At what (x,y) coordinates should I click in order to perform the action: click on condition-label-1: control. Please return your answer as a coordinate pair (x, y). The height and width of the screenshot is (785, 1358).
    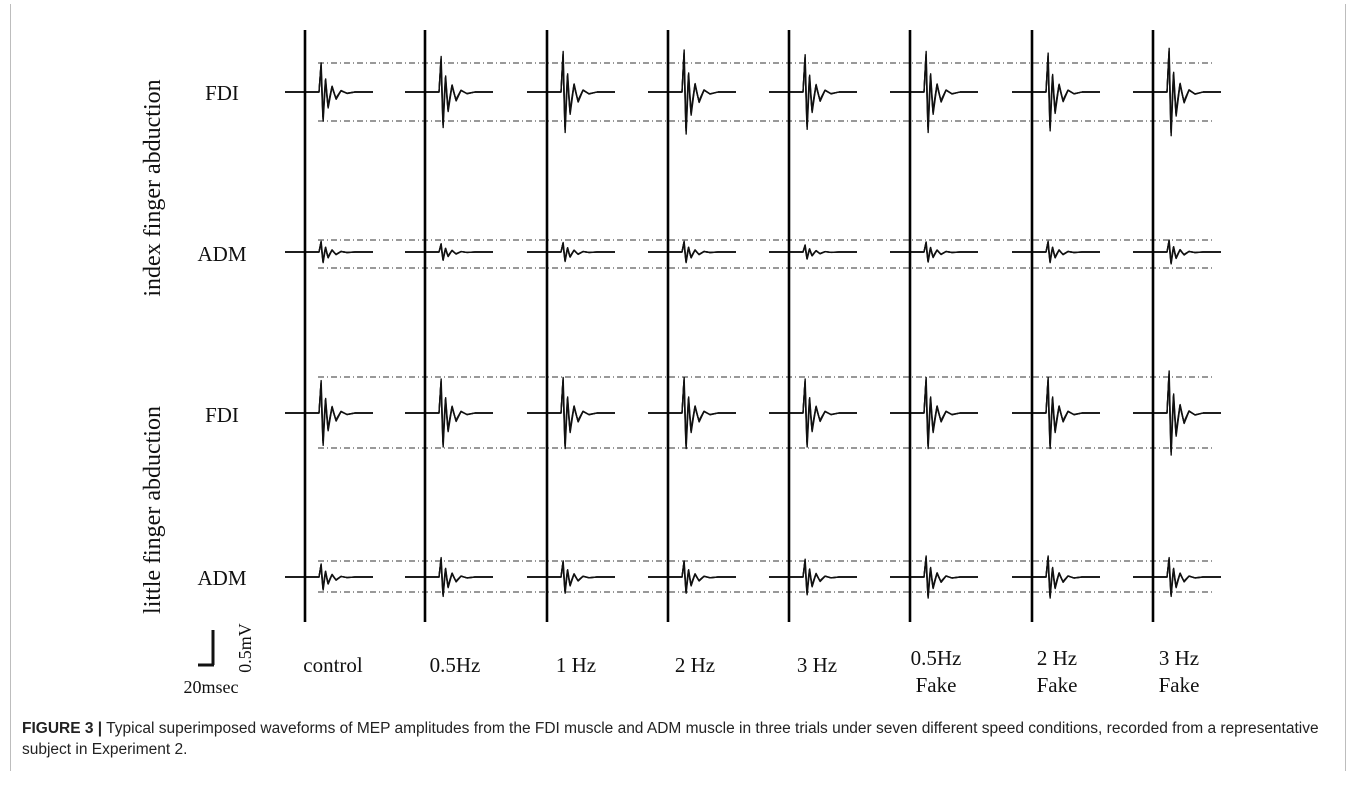
    Looking at the image, I should click on (333, 665).